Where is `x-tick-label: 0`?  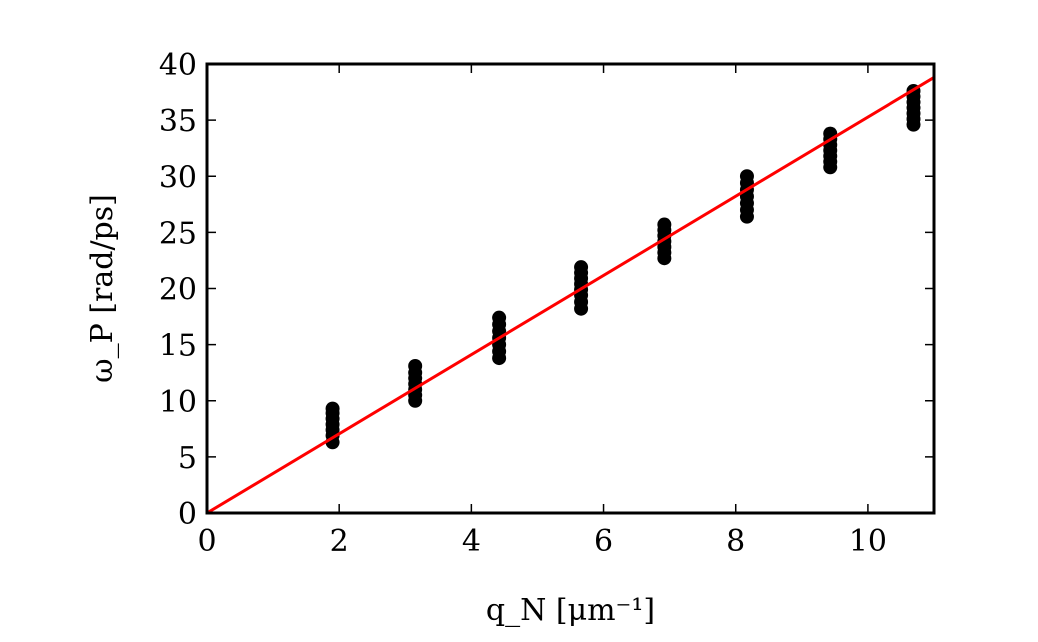 x-tick-label: 0 is located at coordinates (206, 541).